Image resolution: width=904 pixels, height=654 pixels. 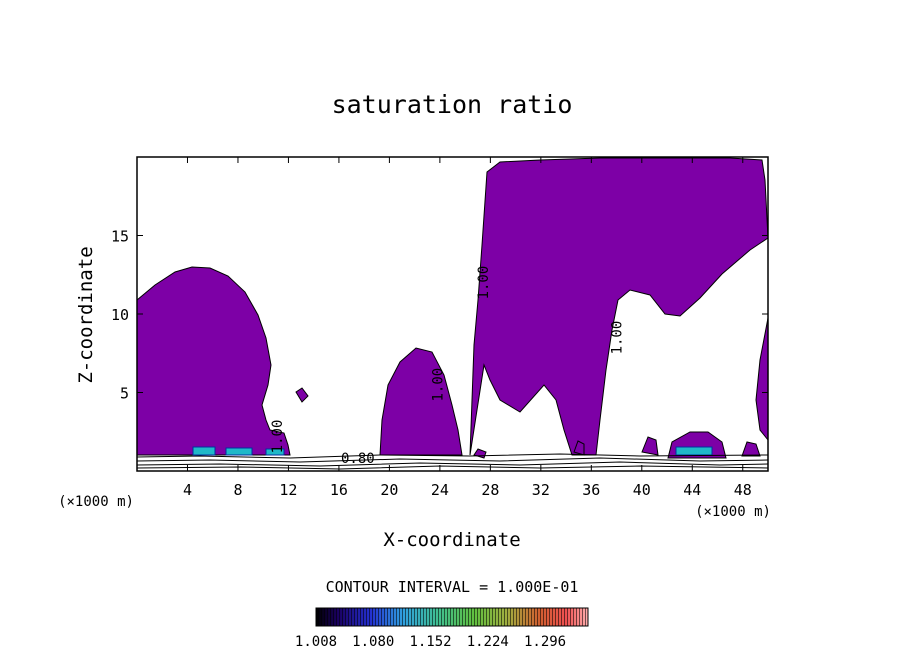 I want to click on x-tick-label: 44, so click(x=692, y=490).